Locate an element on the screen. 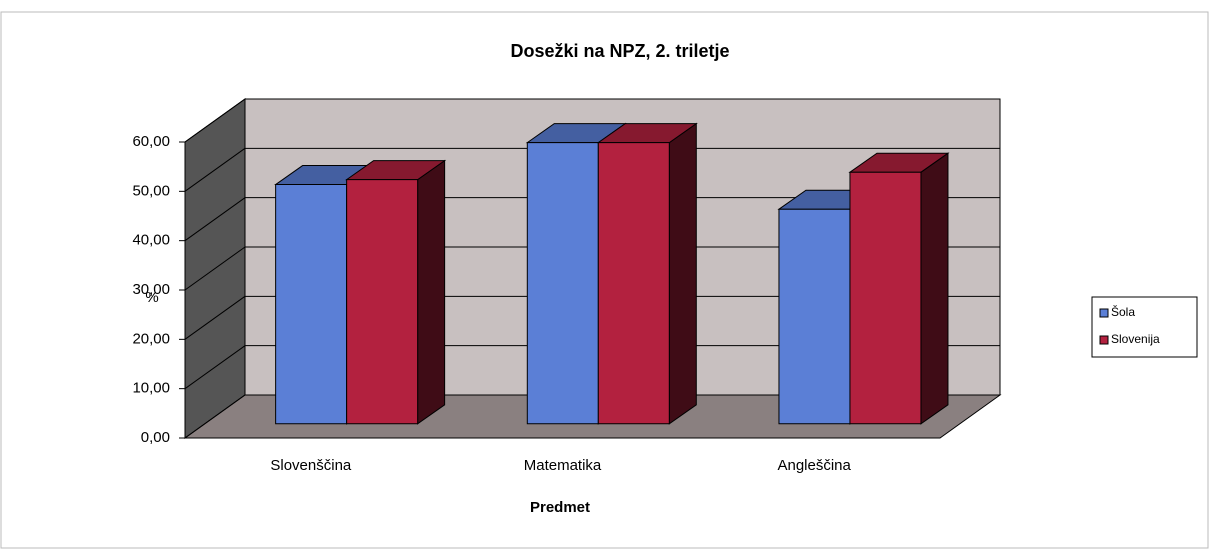 This screenshot has height=549, width=1210. x-tick-label: Slovenščina is located at coordinates (311, 465).